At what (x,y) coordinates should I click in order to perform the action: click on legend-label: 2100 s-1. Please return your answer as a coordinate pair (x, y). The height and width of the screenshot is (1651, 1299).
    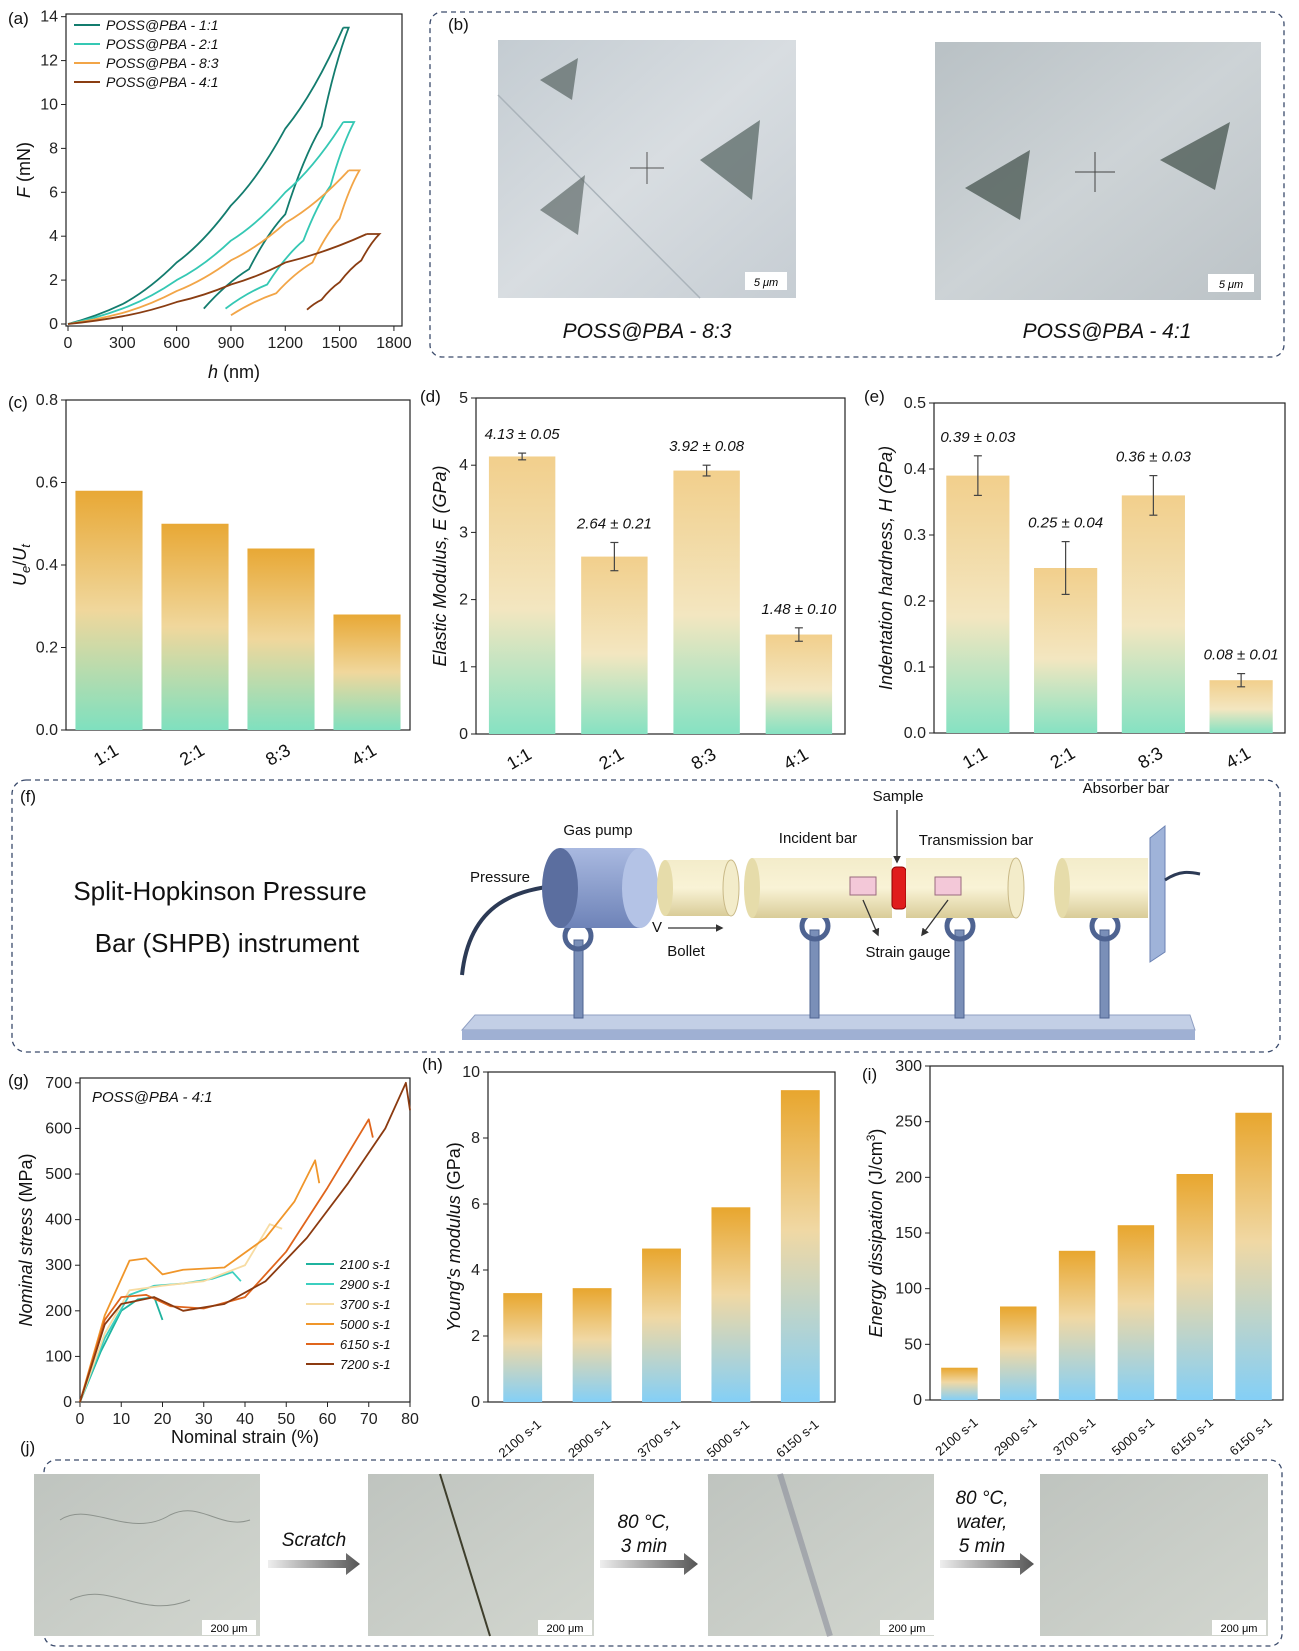
    Looking at the image, I should click on (365, 1264).